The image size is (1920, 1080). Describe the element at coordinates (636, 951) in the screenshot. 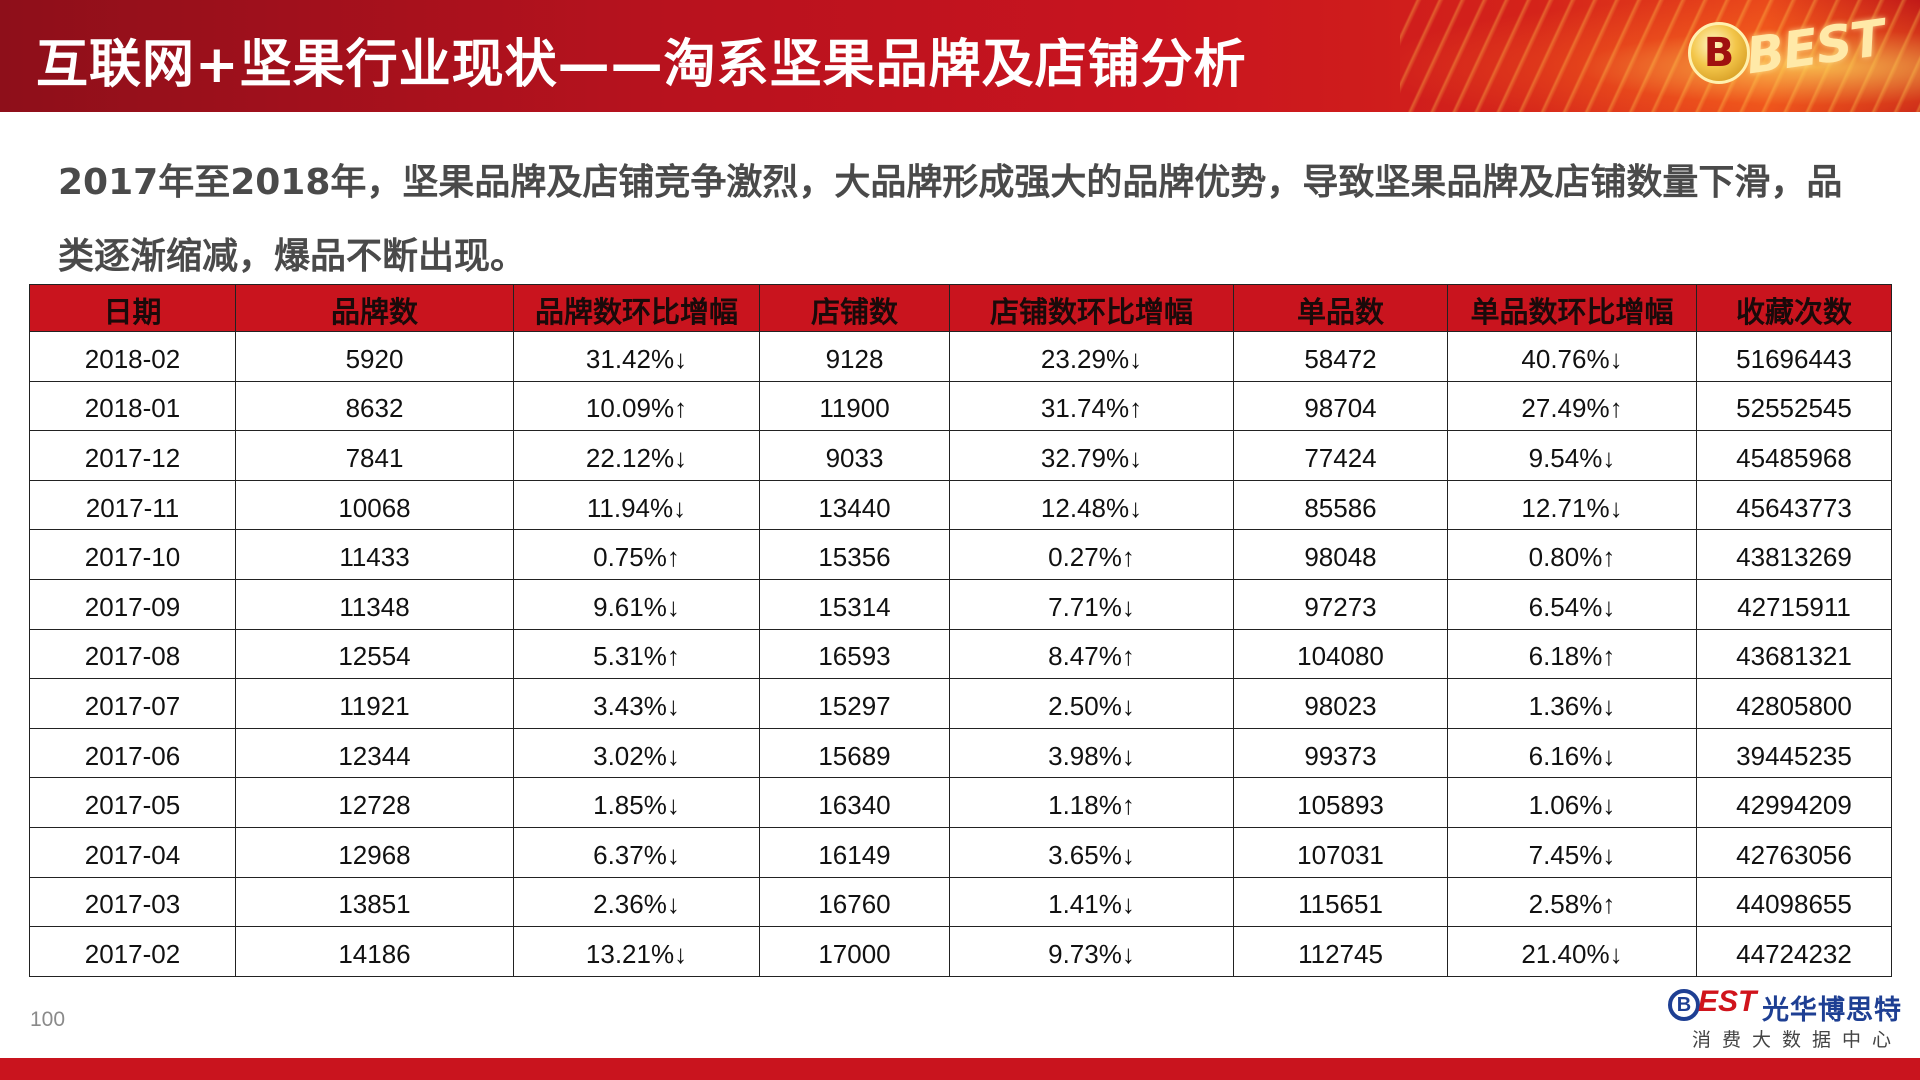

I see `table-cell: 13.21%↓` at that location.